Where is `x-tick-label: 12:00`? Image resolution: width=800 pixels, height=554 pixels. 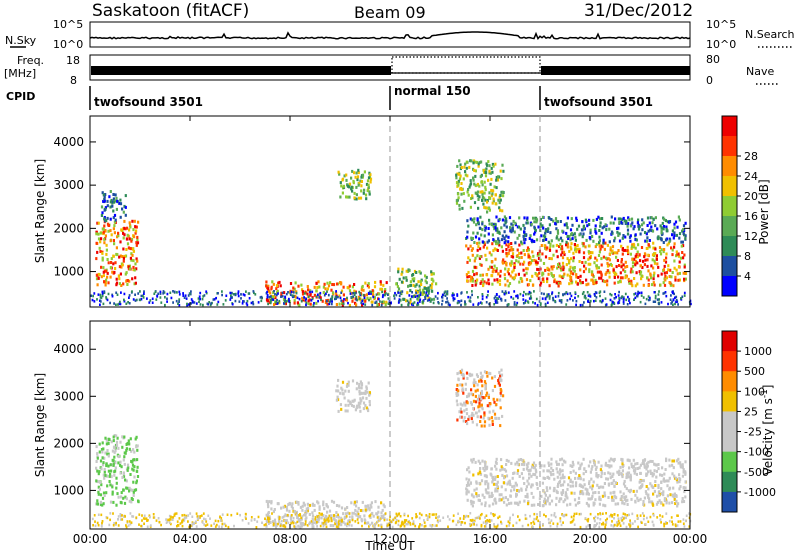
x-tick-label: 12:00 is located at coordinates (390, 539).